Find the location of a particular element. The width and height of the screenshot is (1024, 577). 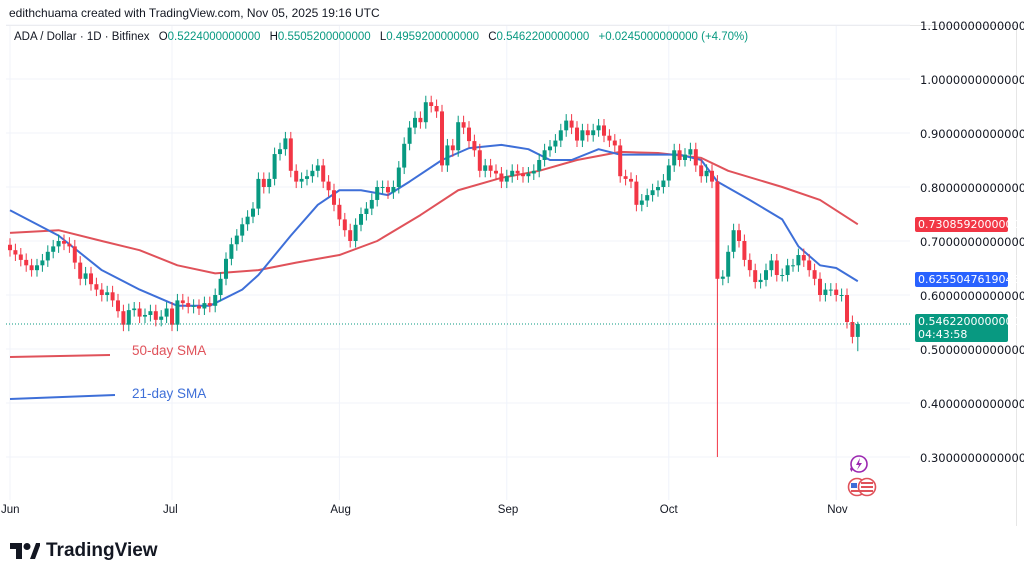

time-tick-label: Oct is located at coordinates (668, 510).